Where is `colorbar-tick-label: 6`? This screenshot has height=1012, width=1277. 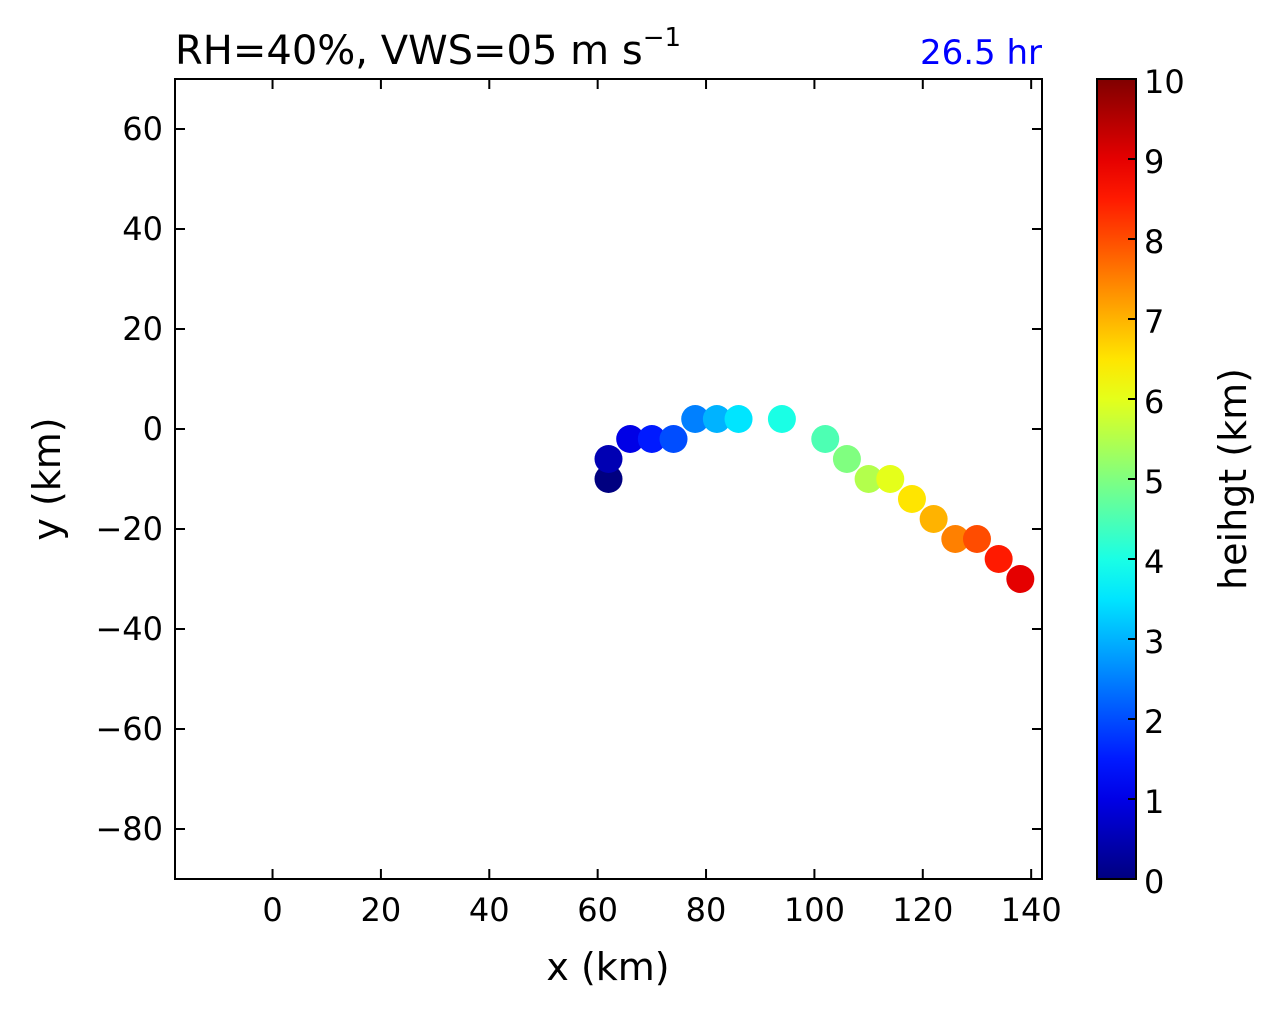
colorbar-tick-label: 6 is located at coordinates (1154, 402).